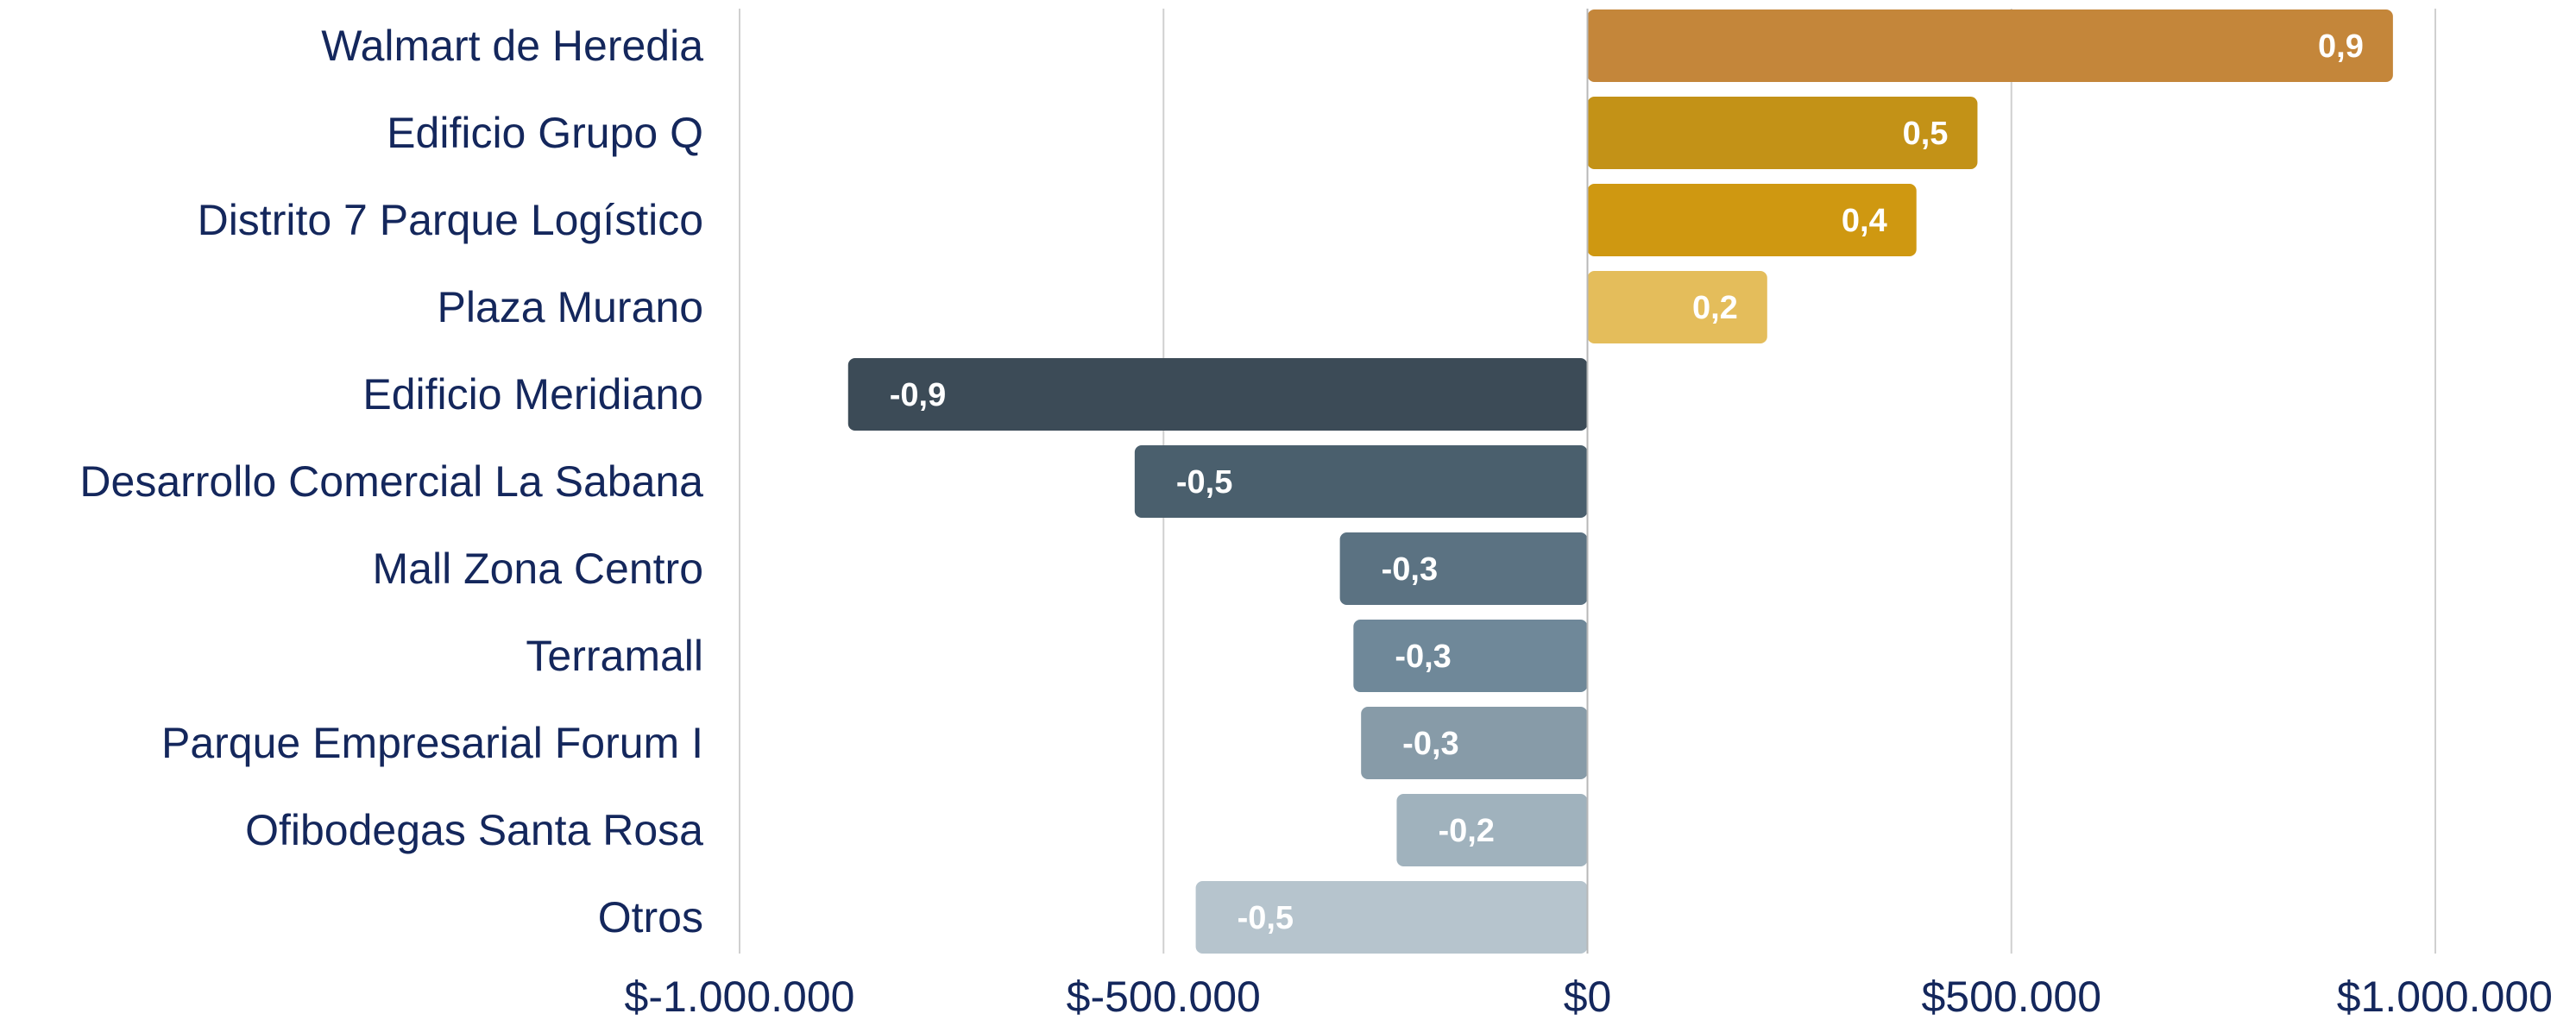 This screenshot has height=1020, width=2576. Describe the element at coordinates (1926, 134) in the screenshot. I see `bar-value-label: 0,5` at that location.